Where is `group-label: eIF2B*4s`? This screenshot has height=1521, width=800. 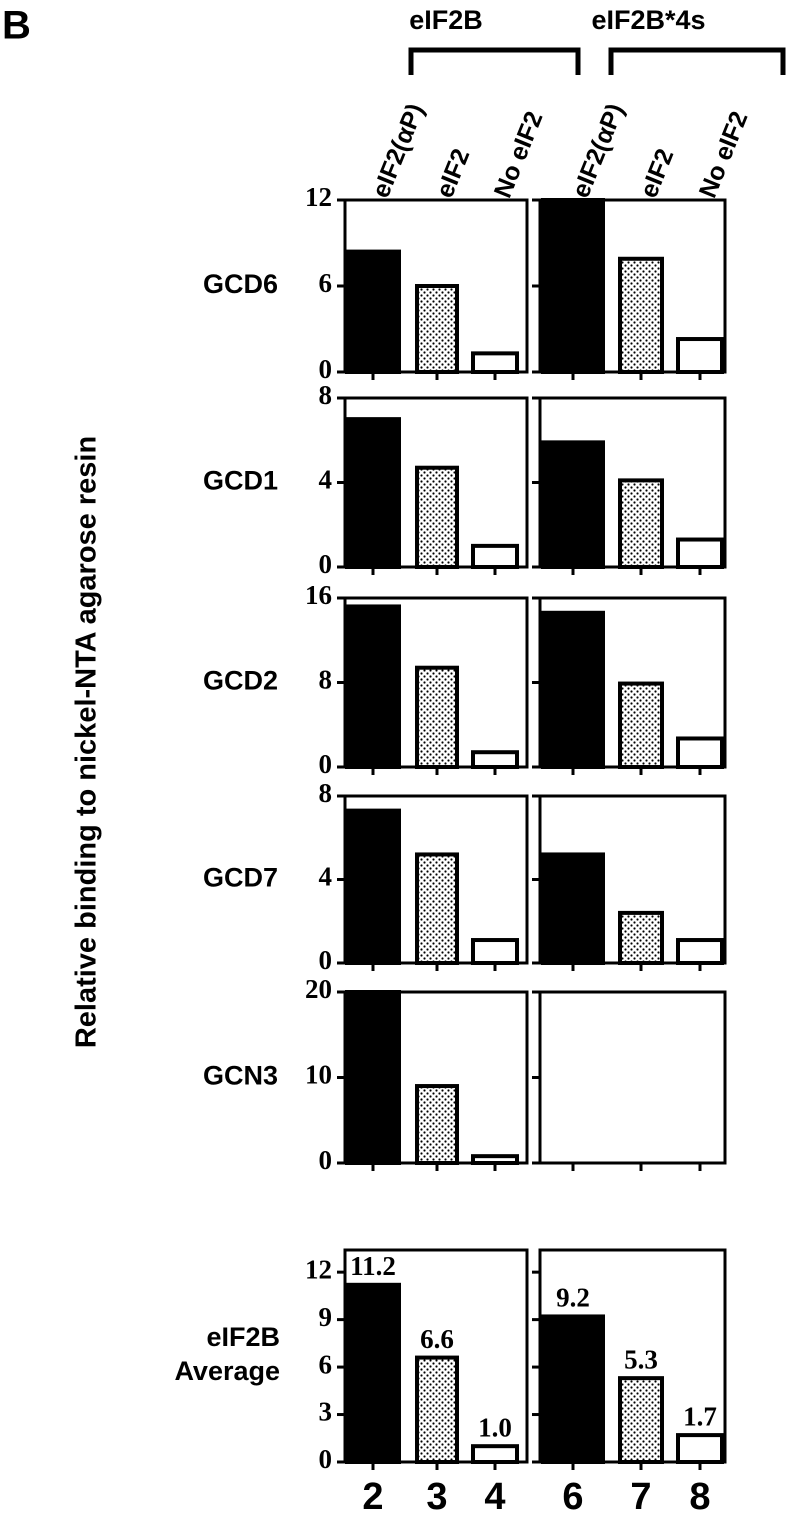
group-label: eIF2B*4s is located at coordinates (648, 20).